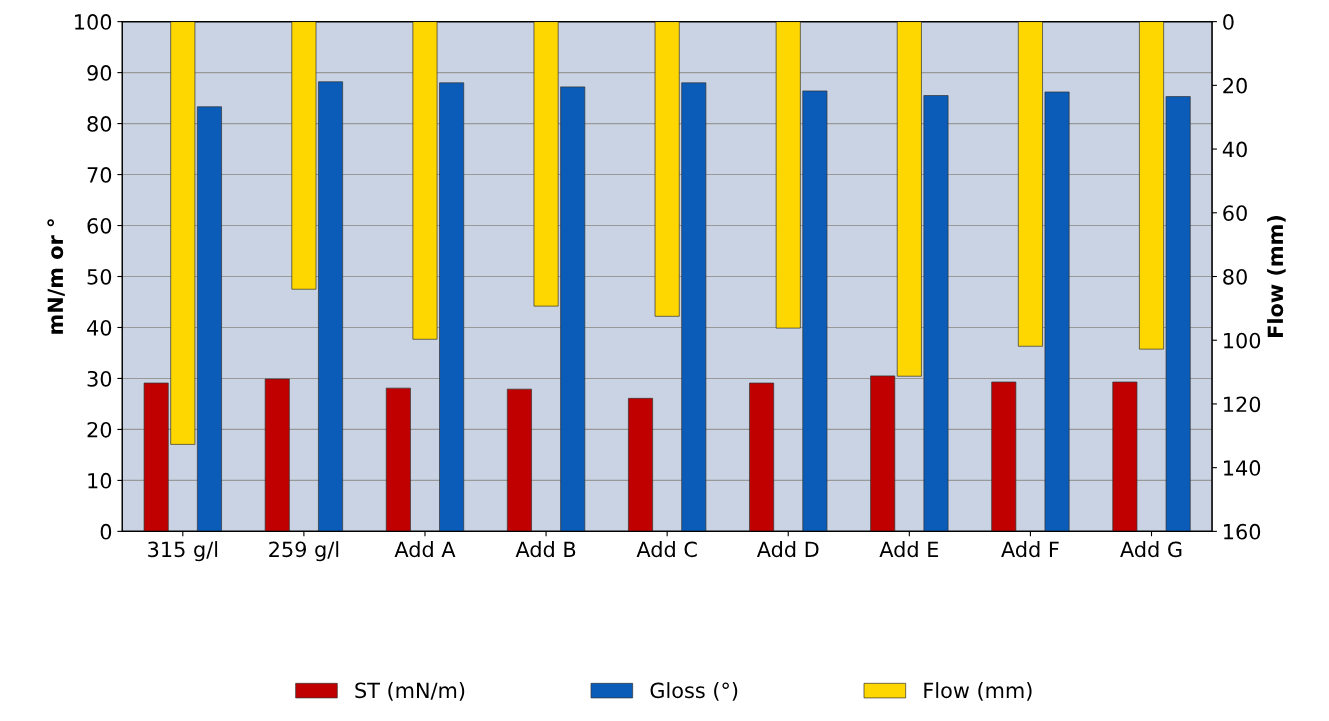 Image resolution: width=1329 pixels, height=721 pixels. I want to click on y-tick-label: 40, so click(99, 327).